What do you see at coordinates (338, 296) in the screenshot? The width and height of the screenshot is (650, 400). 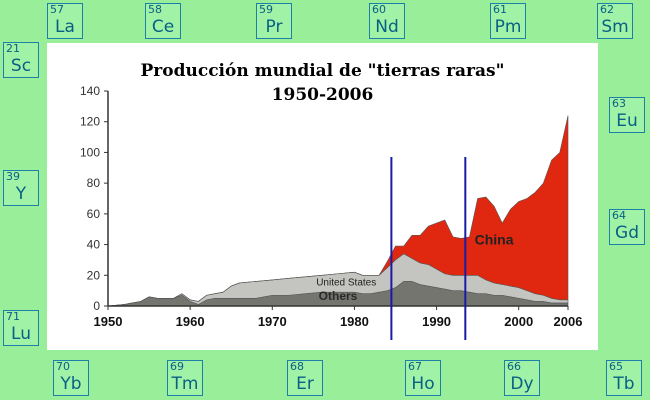 I see `annotation-others: Others` at bounding box center [338, 296].